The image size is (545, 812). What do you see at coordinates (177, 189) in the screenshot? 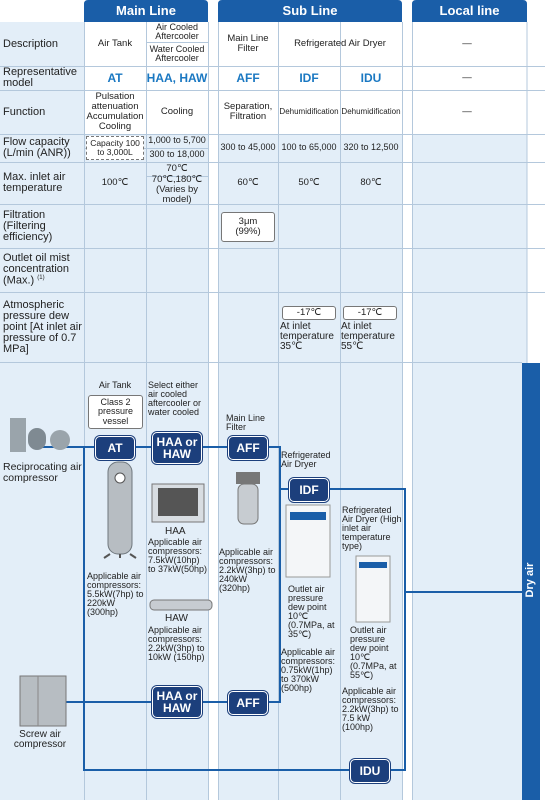
I see `cell: 70℃,180℃ (Varies by model)` at bounding box center [177, 189].